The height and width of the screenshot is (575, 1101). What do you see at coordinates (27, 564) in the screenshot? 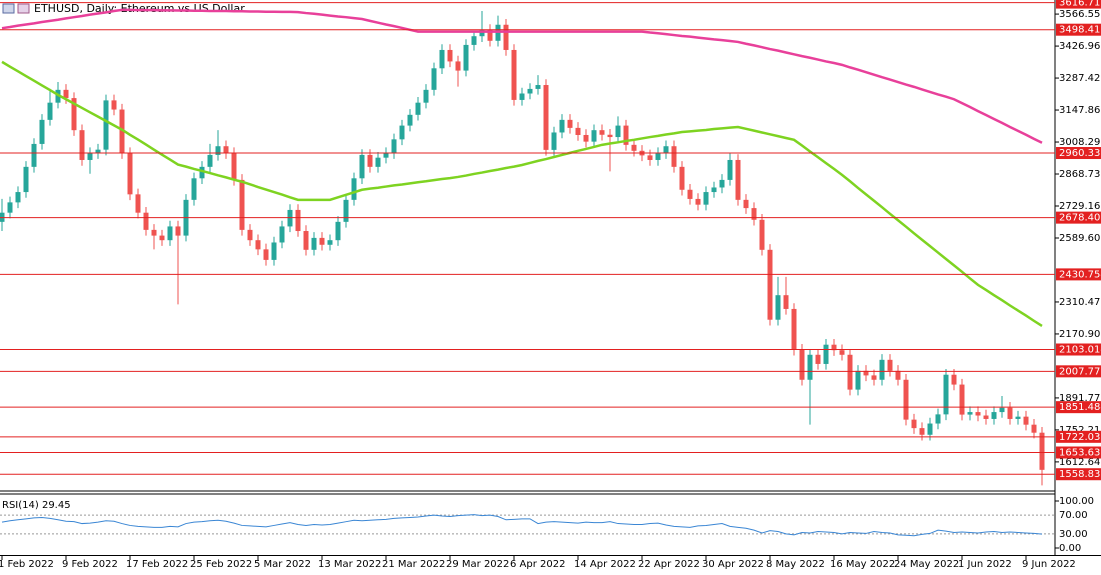
I see `x-tick-label: 1 Feb 2022` at bounding box center [27, 564].